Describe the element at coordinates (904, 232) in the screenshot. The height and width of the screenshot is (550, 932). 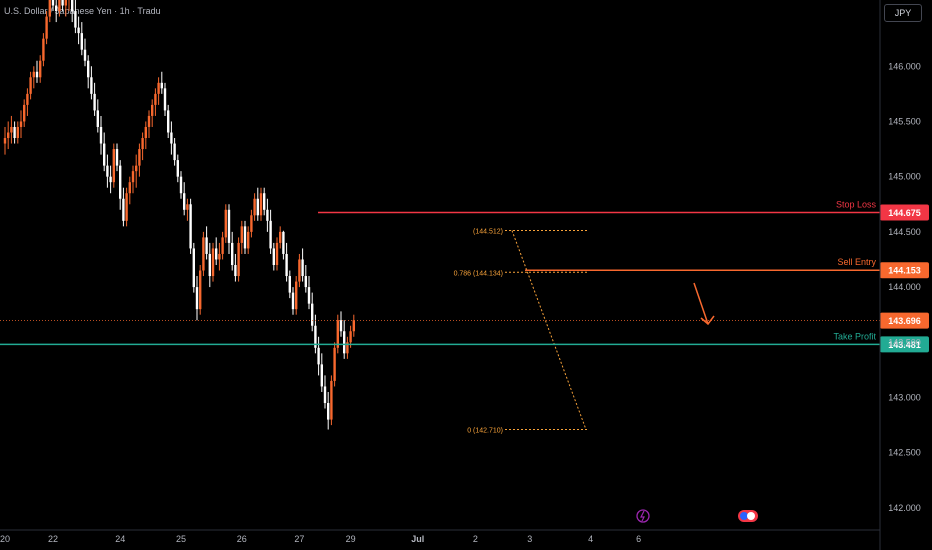
I see `y-tick-label: 144.500` at that location.